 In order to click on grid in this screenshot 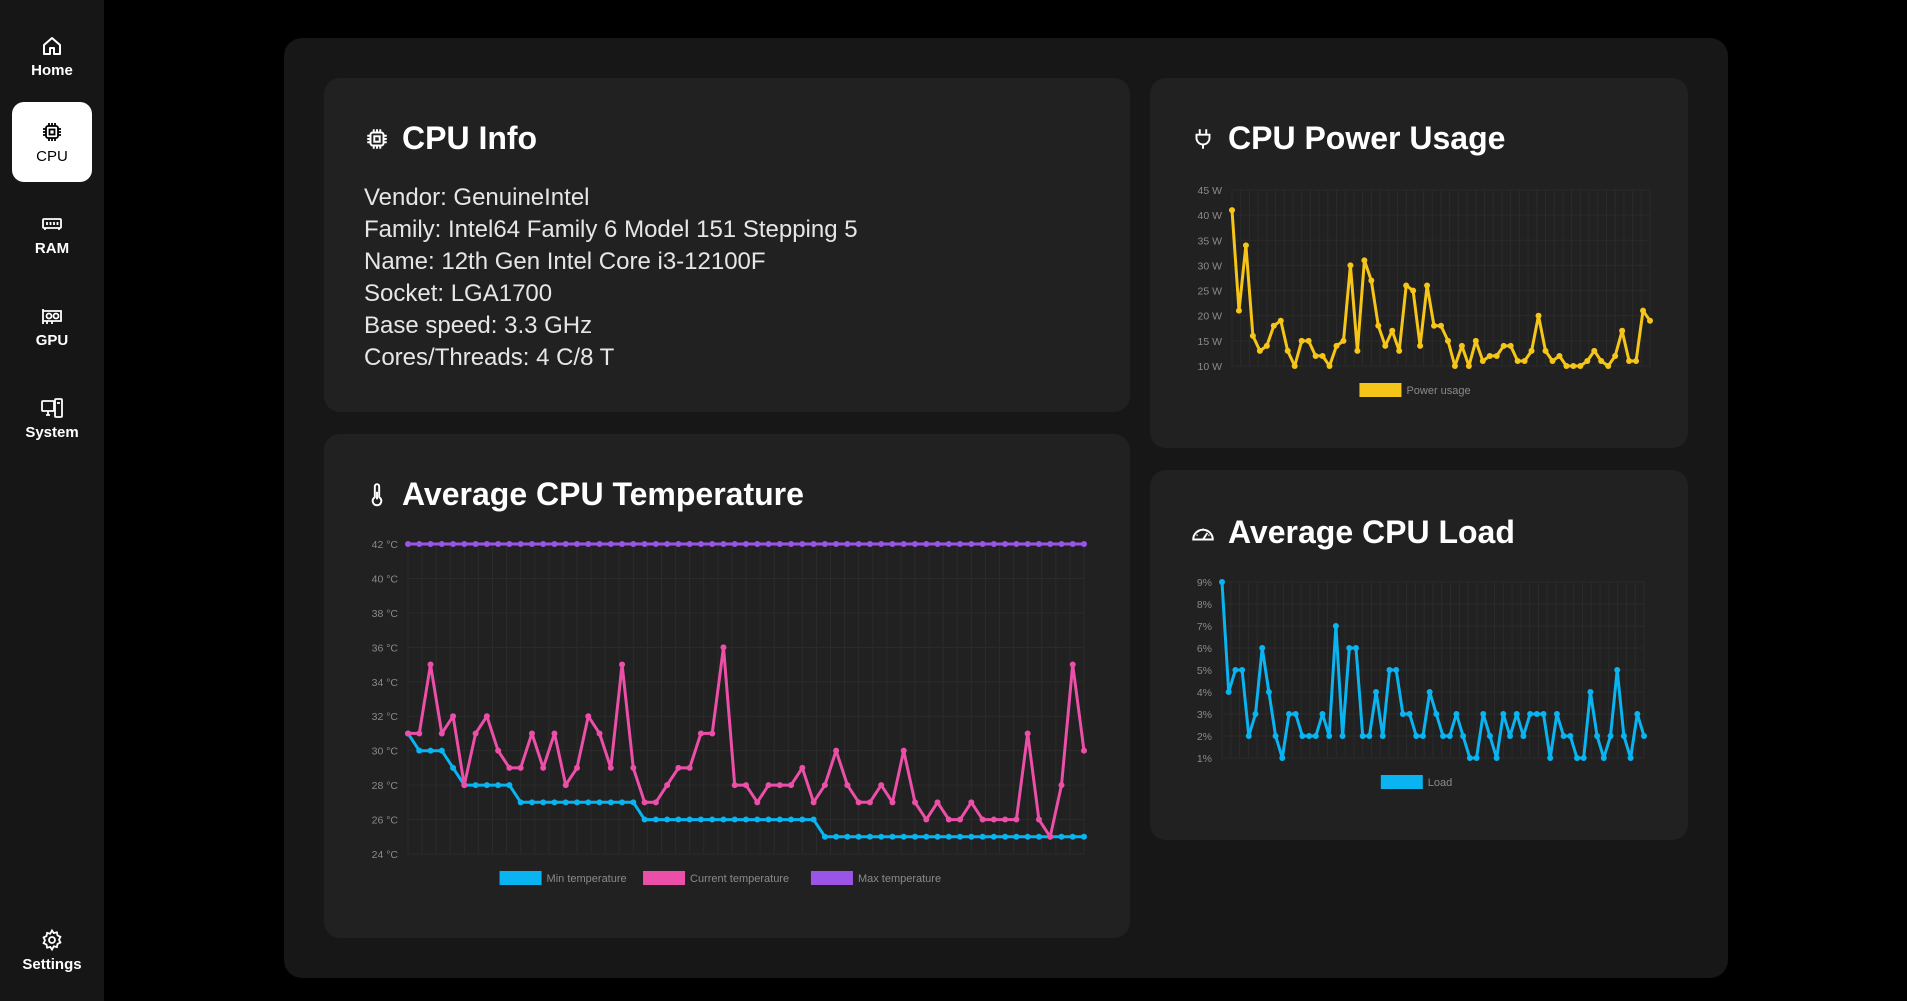, I will do `click(746, 699)`.